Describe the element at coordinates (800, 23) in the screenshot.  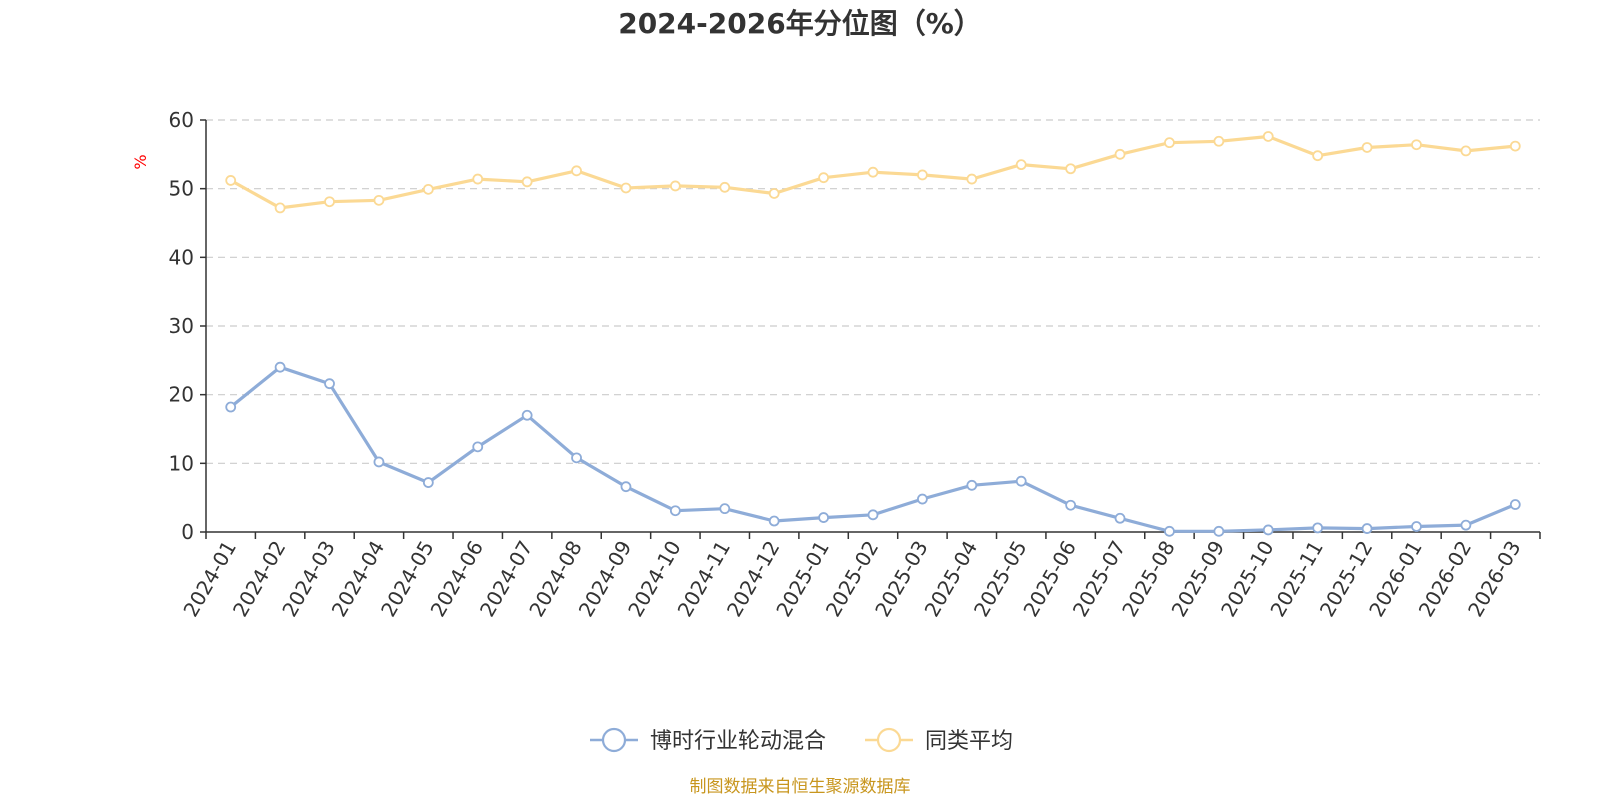
I see `chart-title: 2024-2026年分位图（%）` at that location.